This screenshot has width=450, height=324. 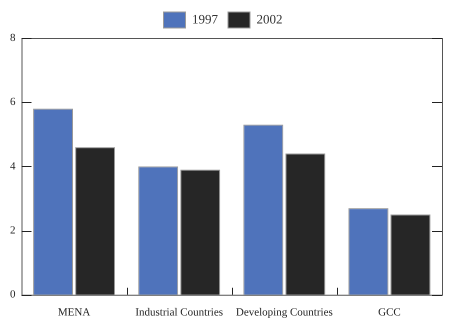 I want to click on x-tick-label: Industrial Countries, so click(x=179, y=312).